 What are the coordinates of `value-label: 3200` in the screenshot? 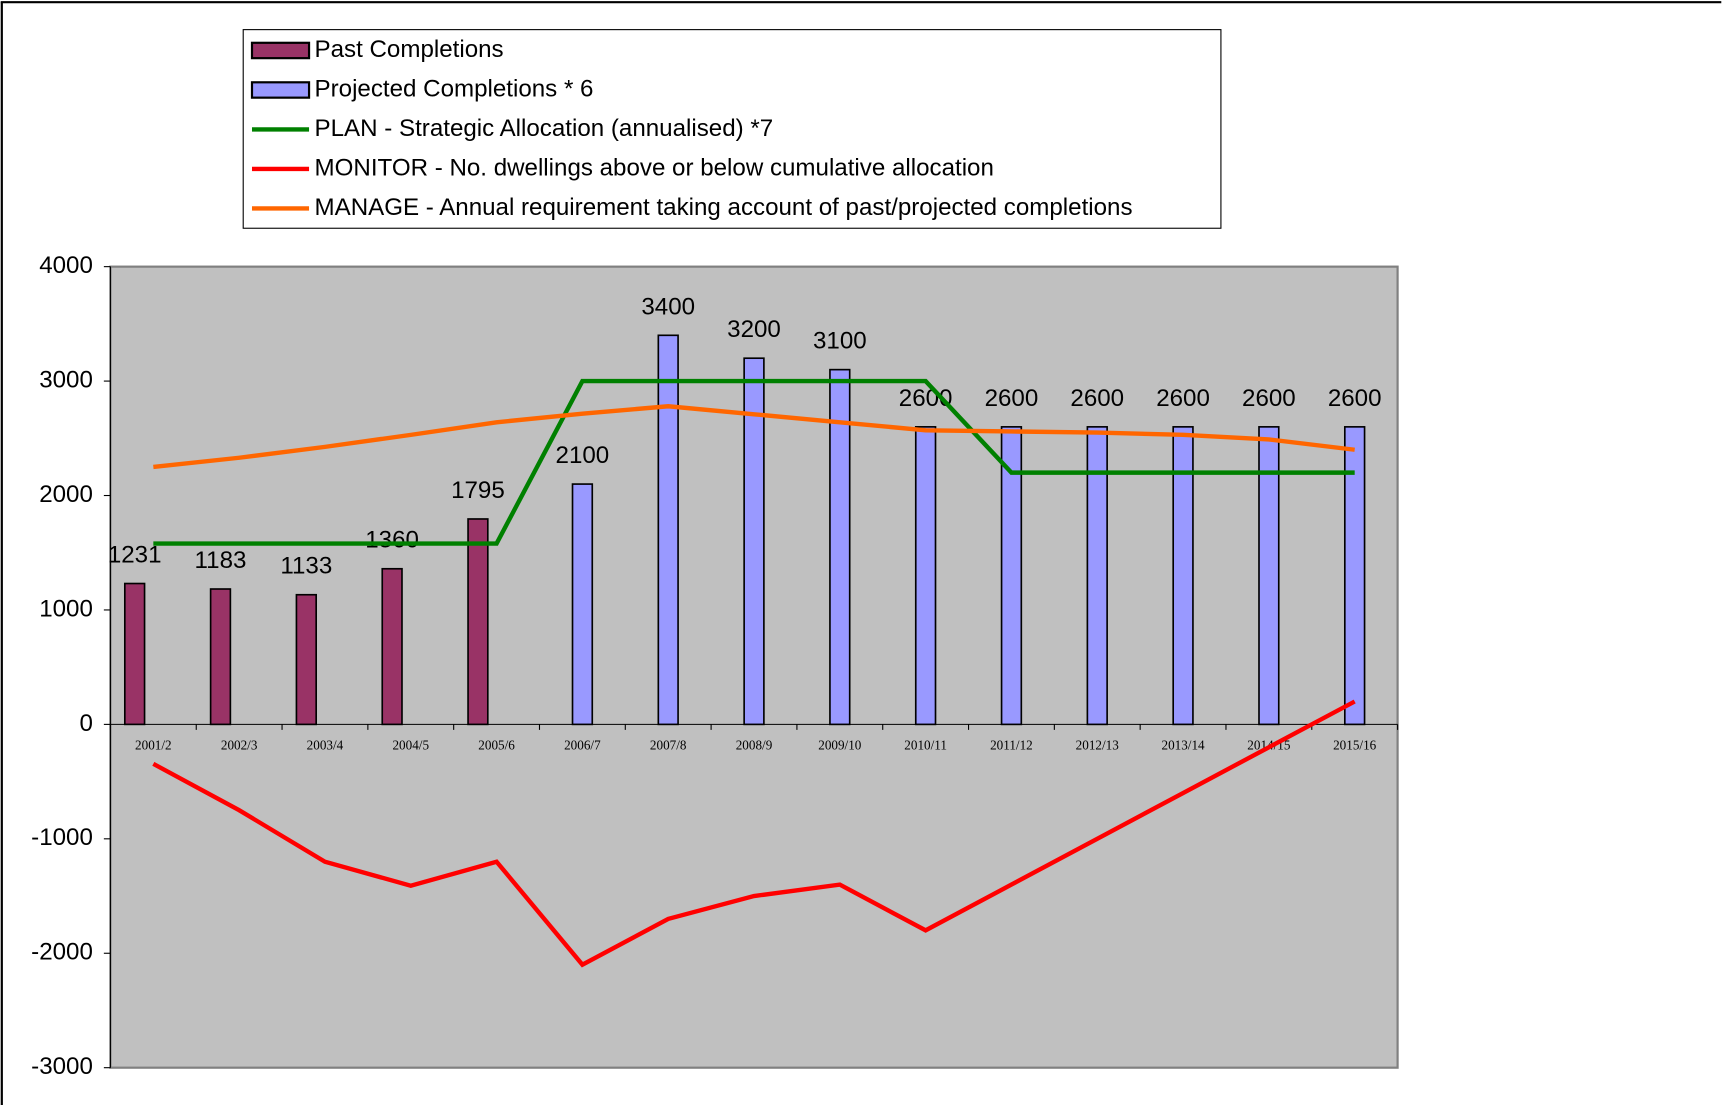 It's located at (754, 329).